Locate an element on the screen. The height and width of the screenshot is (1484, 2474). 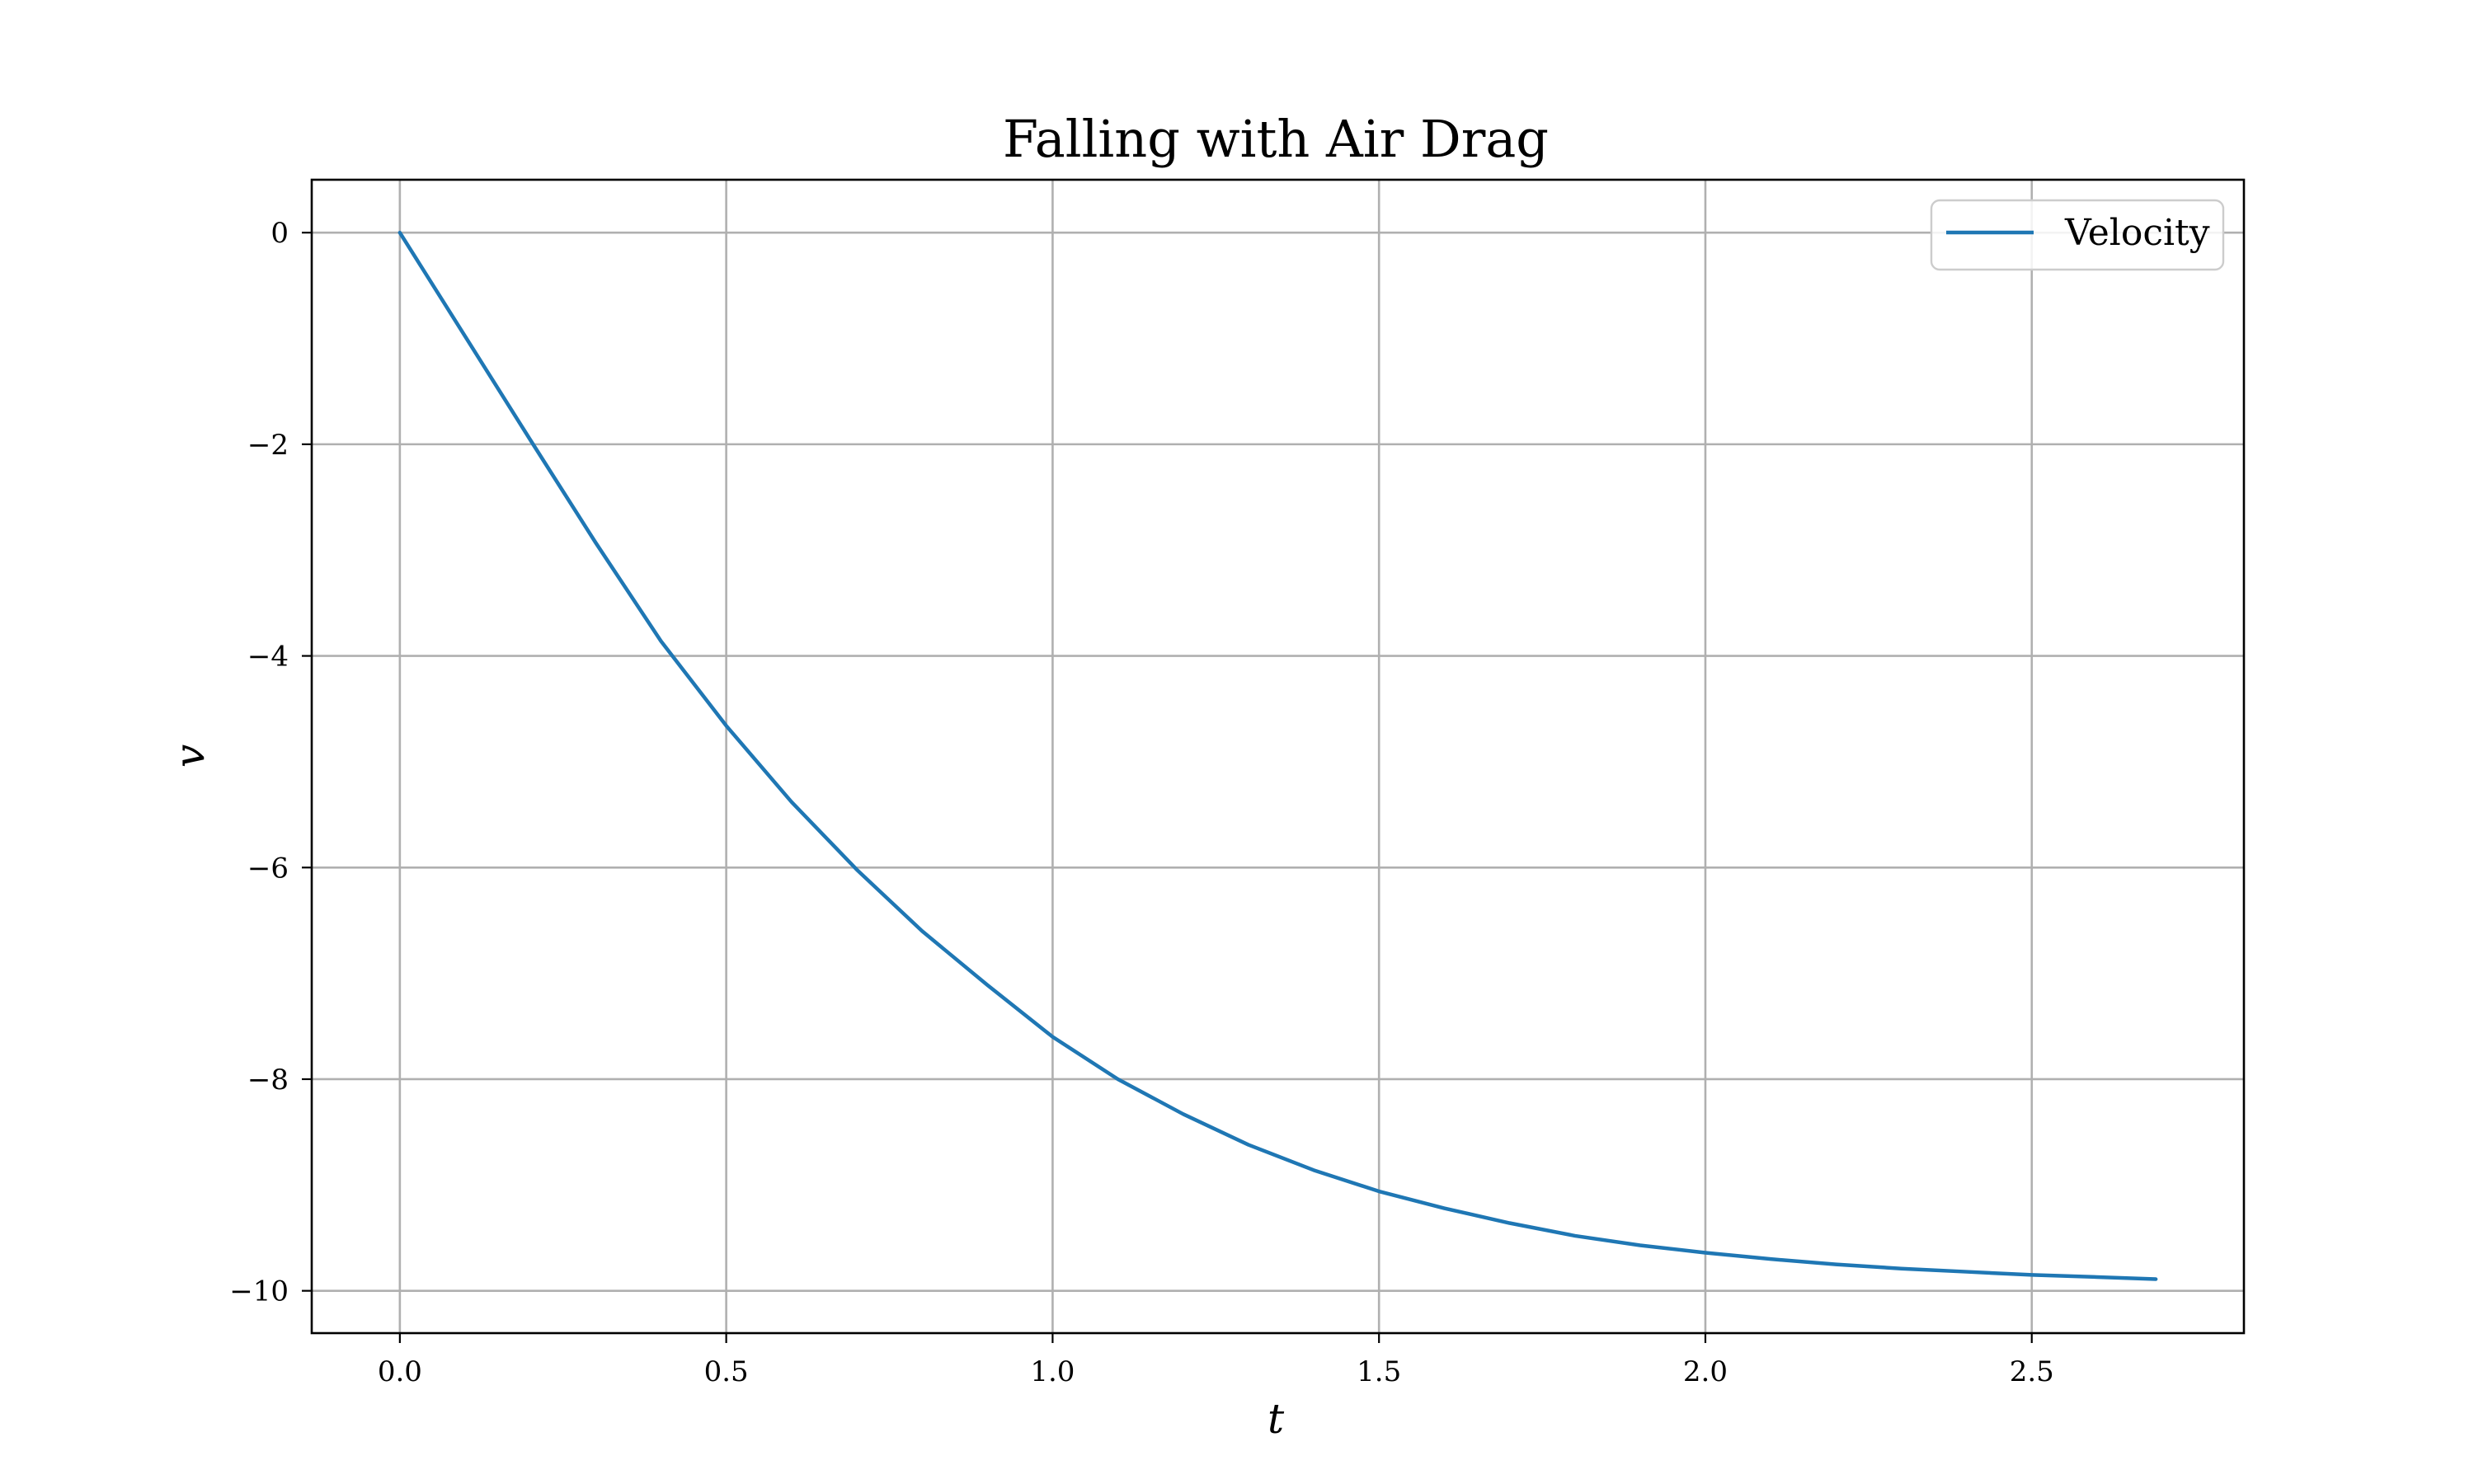
y-tick-label: −8 is located at coordinates (268, 1080).